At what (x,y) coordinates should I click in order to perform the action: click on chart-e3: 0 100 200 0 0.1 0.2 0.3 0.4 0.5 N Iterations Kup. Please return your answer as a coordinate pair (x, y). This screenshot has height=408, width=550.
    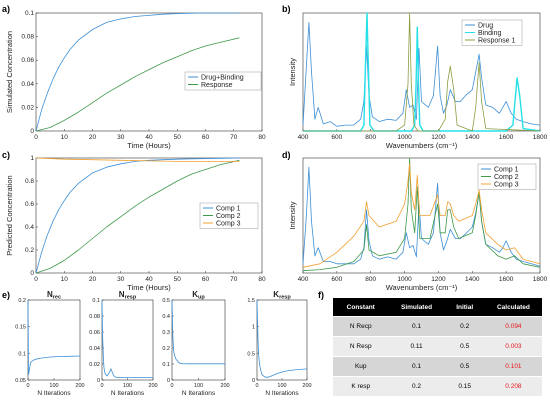
    Looking at the image, I should click on (195, 343).